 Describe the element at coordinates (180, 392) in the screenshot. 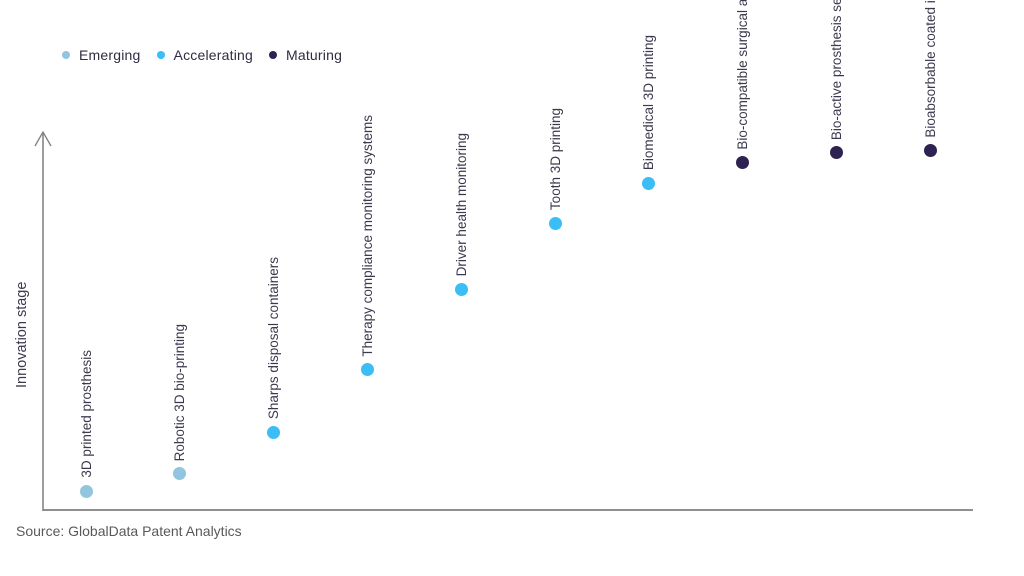

I see `data-point-label: Robotic 3D bio-printing` at that location.